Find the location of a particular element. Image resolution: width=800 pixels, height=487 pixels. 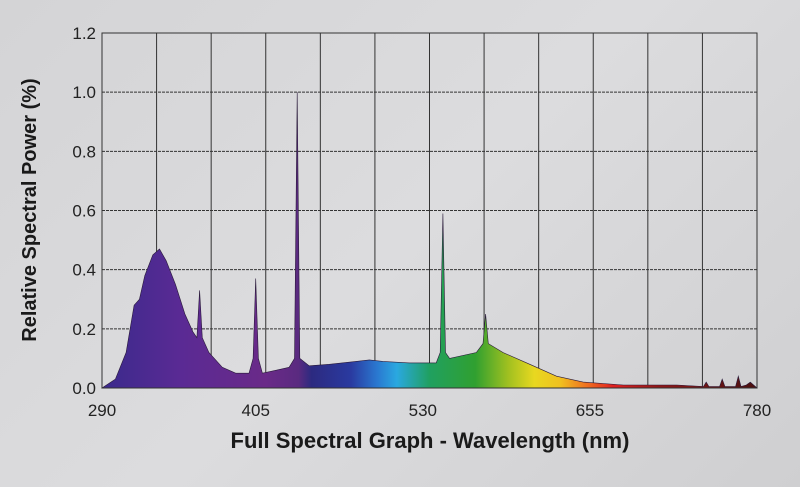

y-tick-label: 0.4 is located at coordinates (84, 270).